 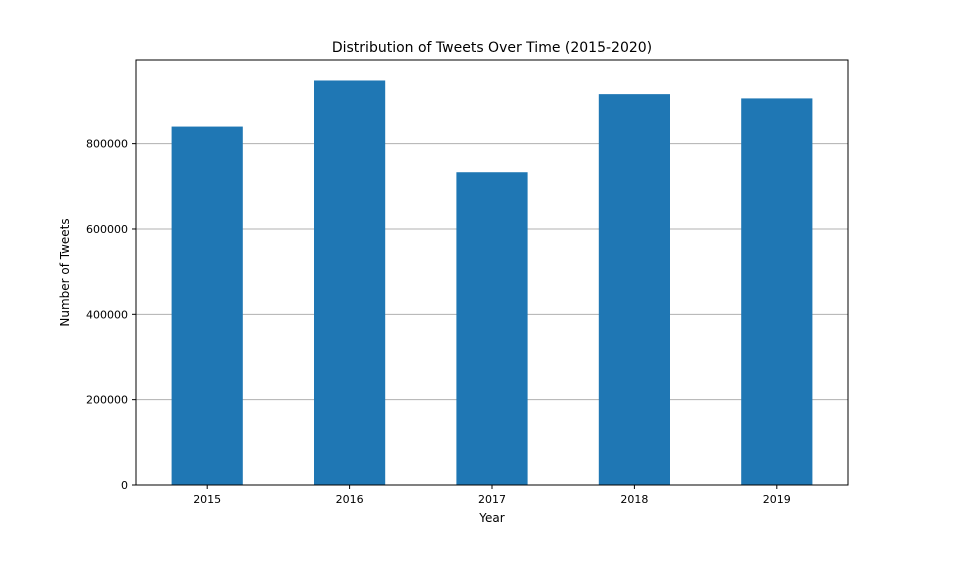 I want to click on y-tick-label: 0, so click(x=124, y=485).